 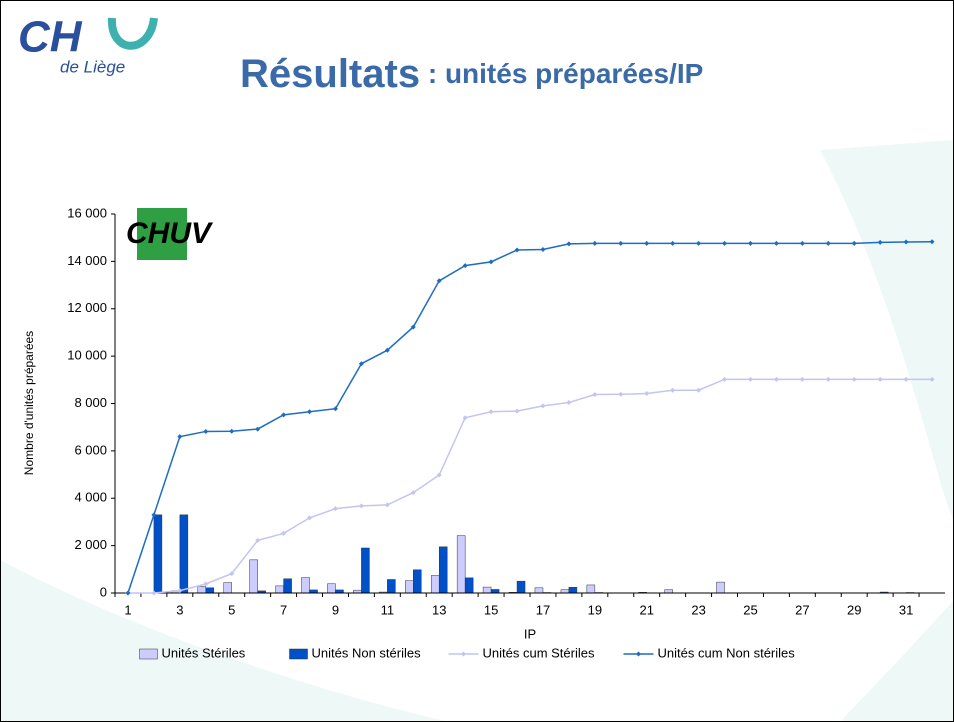 I want to click on x-tick-label: 19, so click(x=595, y=609).